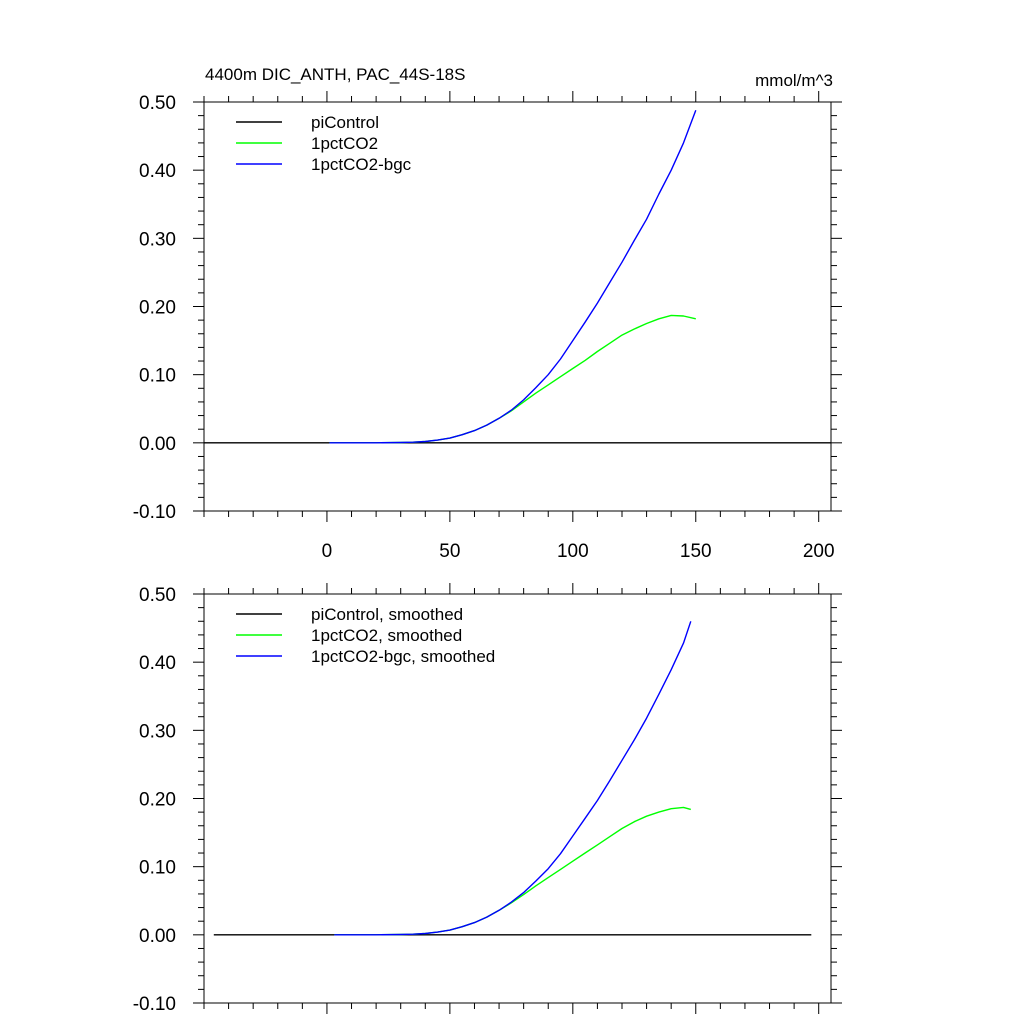  Describe the element at coordinates (403, 656) in the screenshot. I see `legend-label: 1pctCO2-bgc, smoothed` at that location.